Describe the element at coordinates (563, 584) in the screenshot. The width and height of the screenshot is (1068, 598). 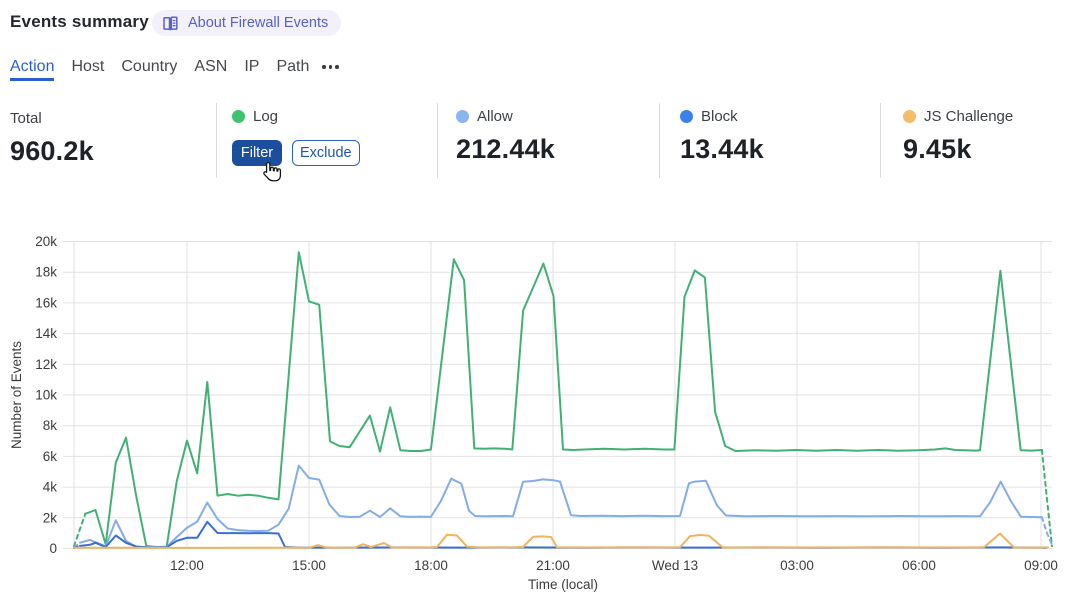
I see `svg-text: Time (local)` at that location.